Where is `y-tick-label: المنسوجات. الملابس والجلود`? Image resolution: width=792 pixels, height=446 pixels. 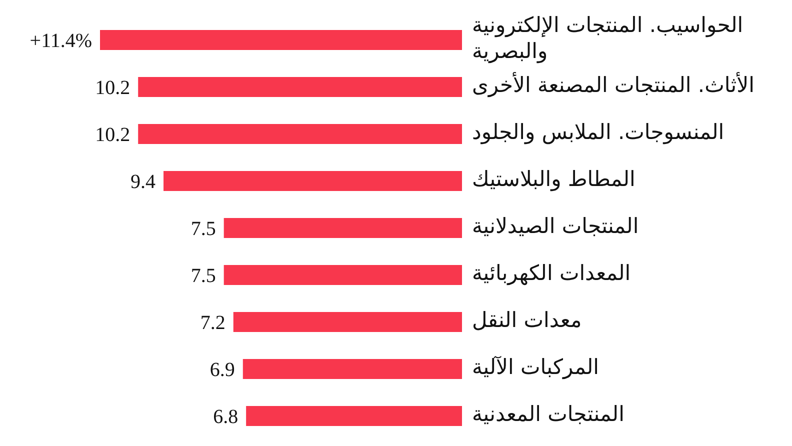 y-tick-label: المنسوجات. الملابس والجلود is located at coordinates (599, 132).